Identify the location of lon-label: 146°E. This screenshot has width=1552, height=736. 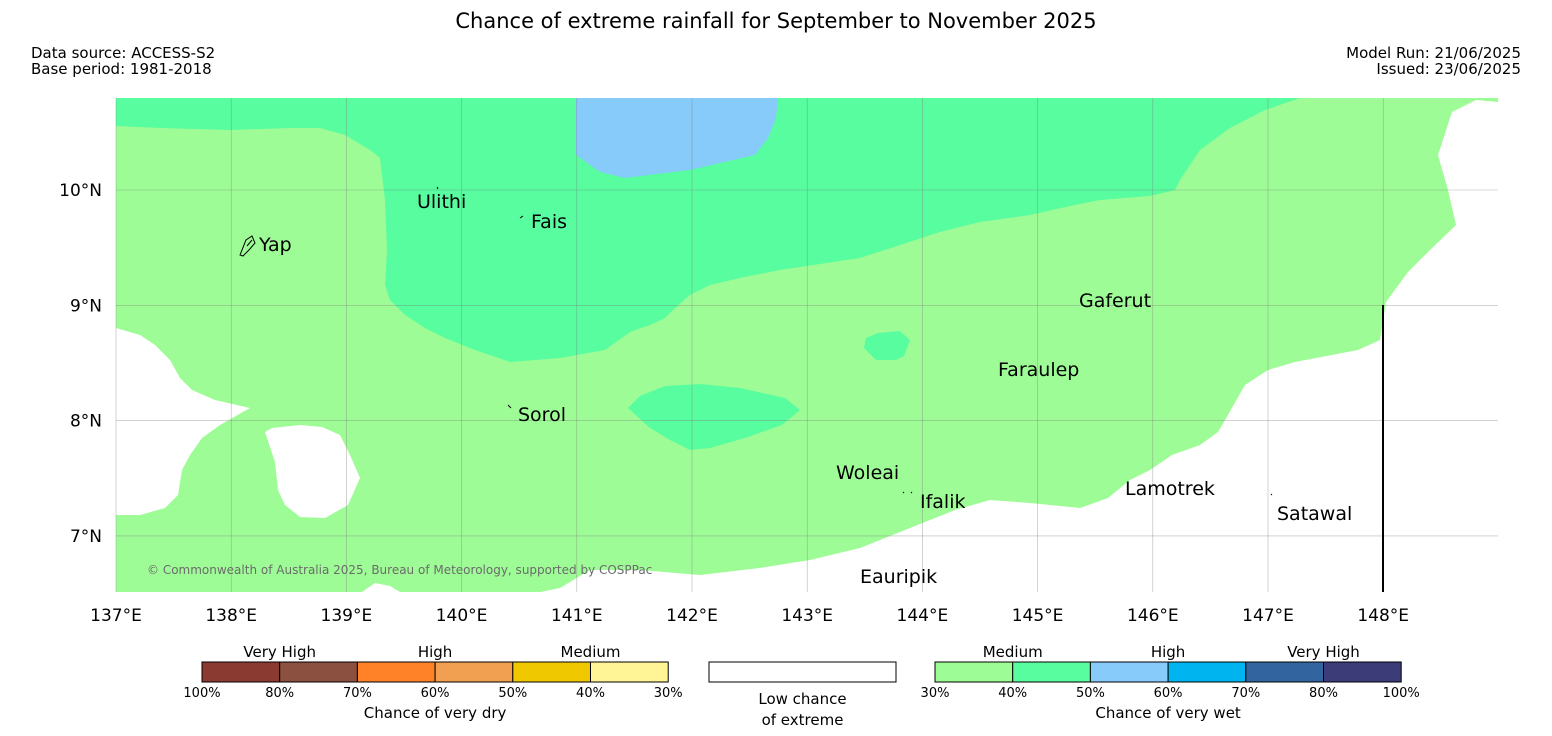
(1153, 616).